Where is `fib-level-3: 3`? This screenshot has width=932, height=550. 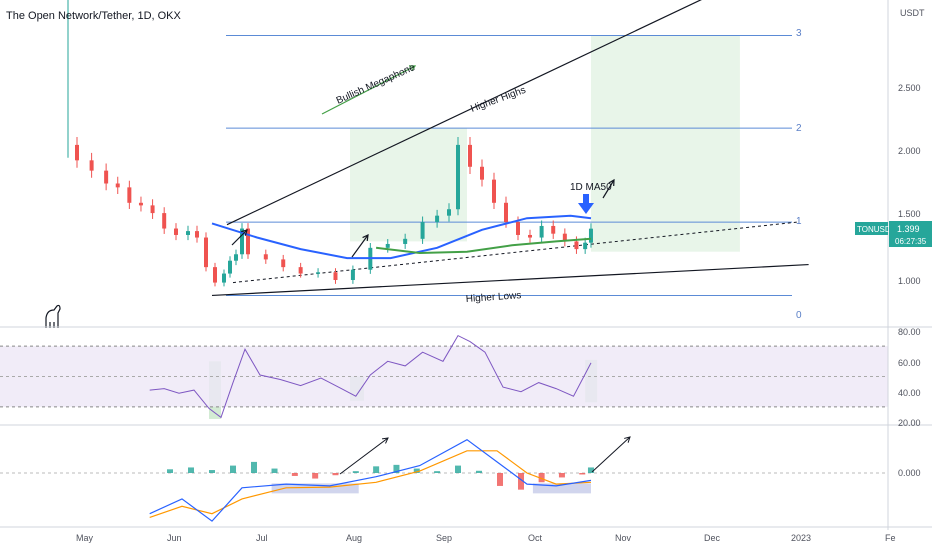
fib-level-3: 3 is located at coordinates (799, 33).